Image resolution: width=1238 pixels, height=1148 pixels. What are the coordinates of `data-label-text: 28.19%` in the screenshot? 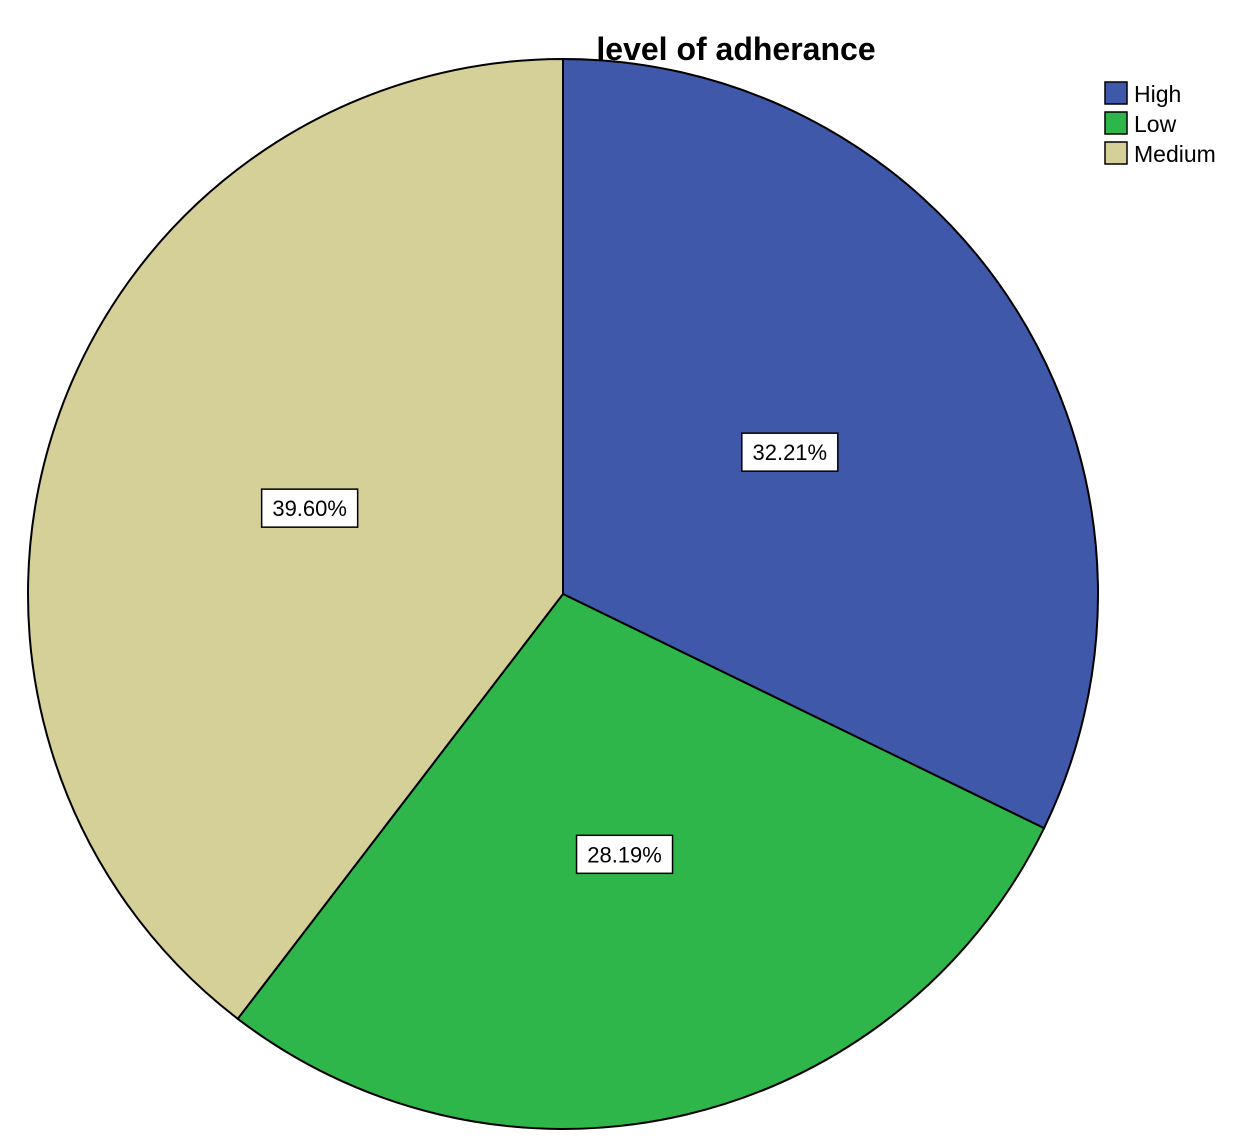 It's located at (624, 854).